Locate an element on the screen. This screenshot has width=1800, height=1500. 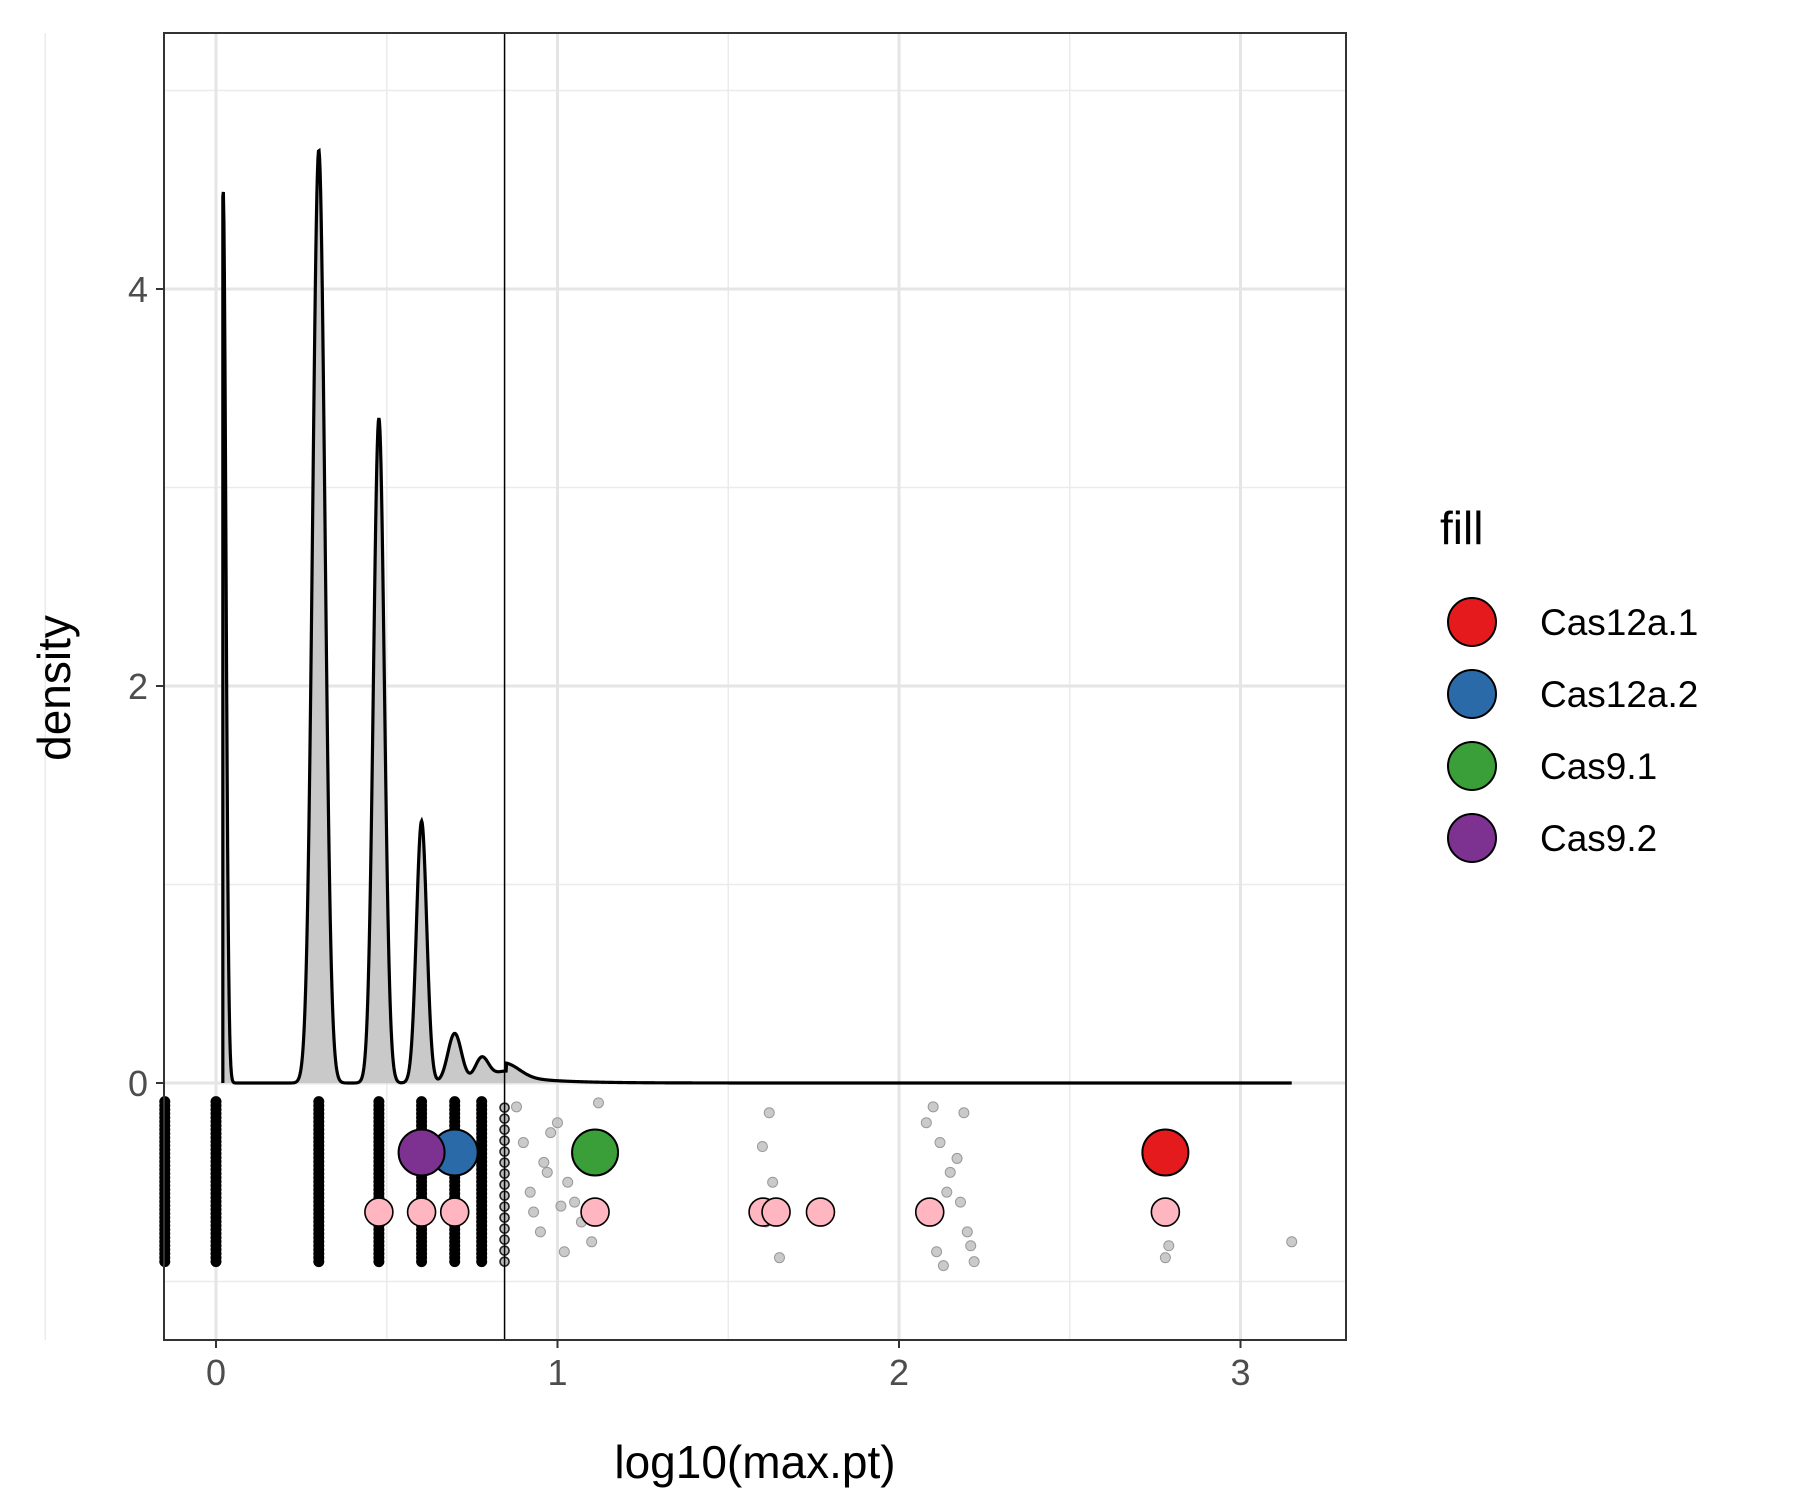
x-tick-label: 1 is located at coordinates (557, 1372).